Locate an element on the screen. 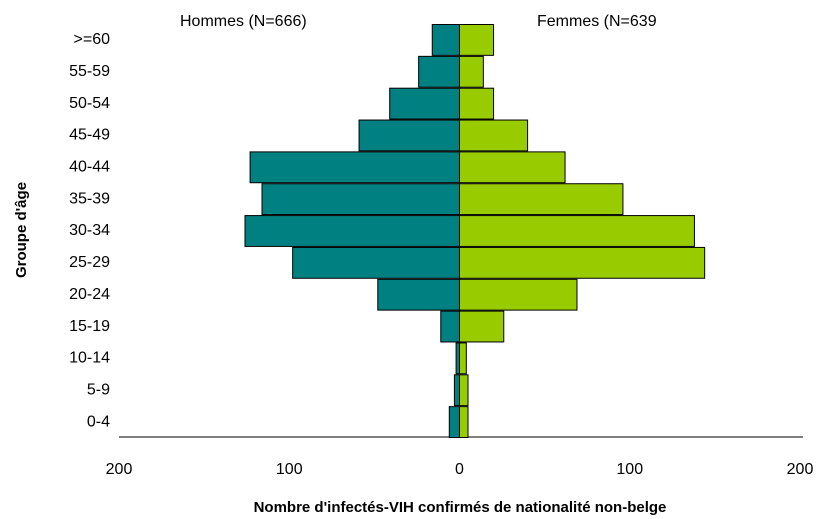 The image size is (825, 519). y-tick-label: 55-59 is located at coordinates (89, 71).